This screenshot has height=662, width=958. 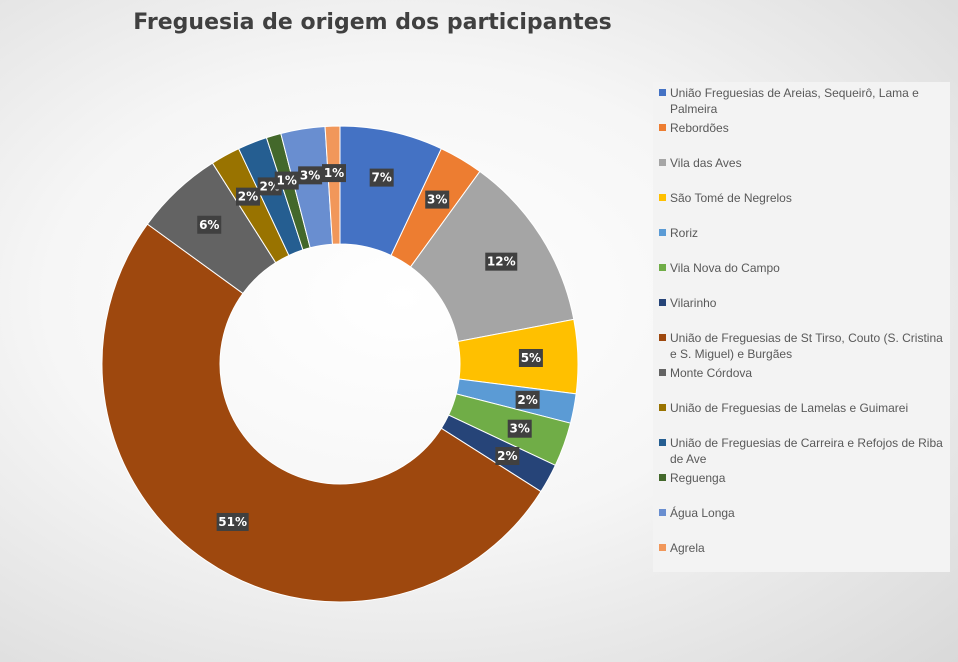 What do you see at coordinates (801, 137) in the screenshot?
I see `legend-item: Rebordões` at bounding box center [801, 137].